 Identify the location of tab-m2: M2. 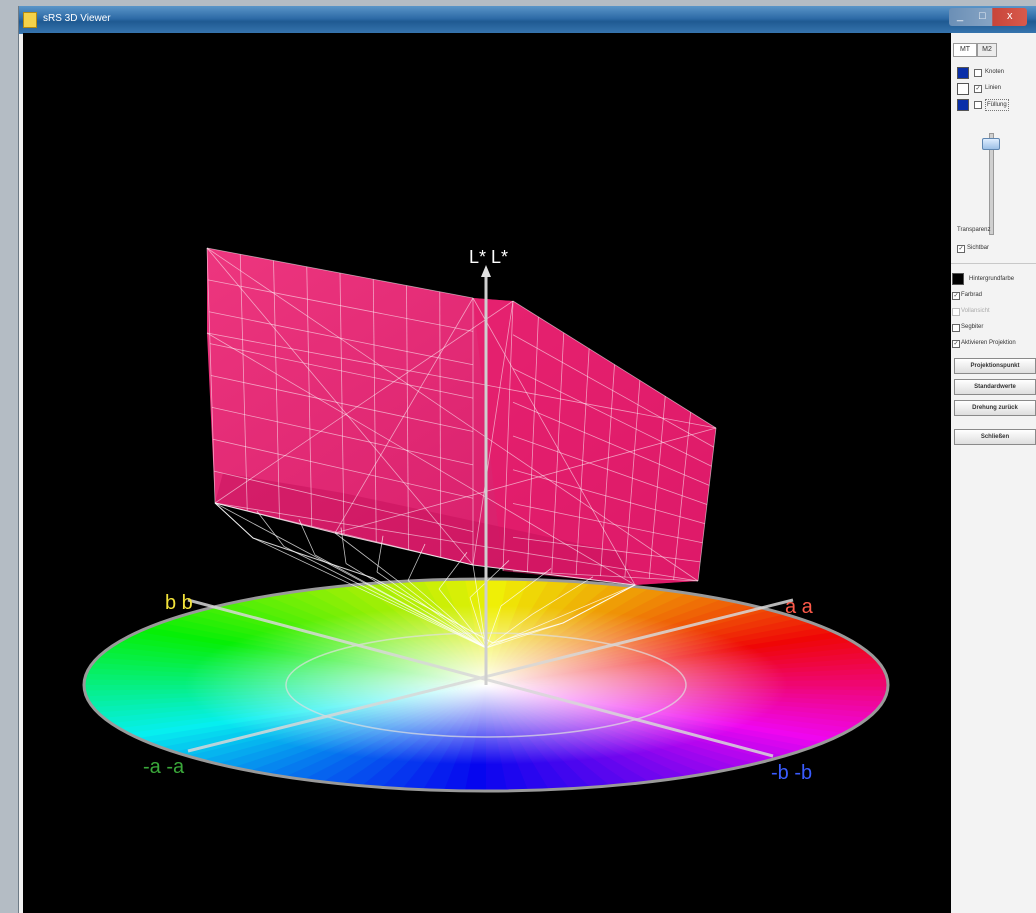
(987, 50).